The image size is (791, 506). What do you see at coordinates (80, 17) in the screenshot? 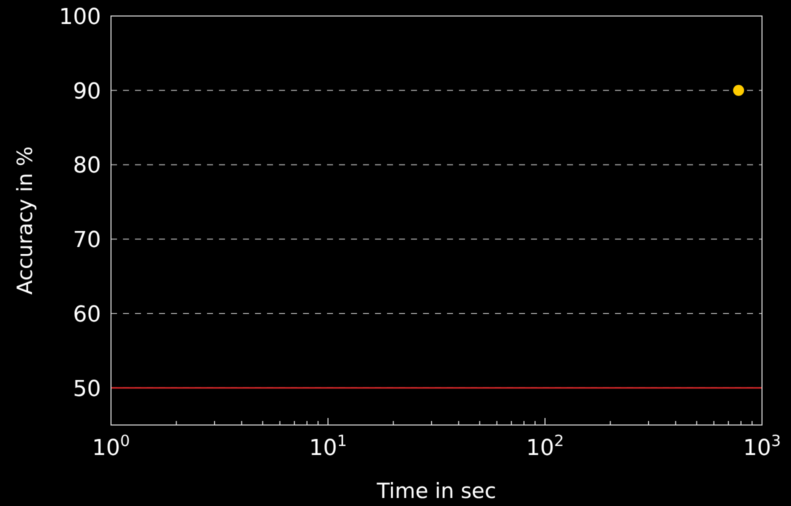
I see `y-tick-label: 100` at bounding box center [80, 17].